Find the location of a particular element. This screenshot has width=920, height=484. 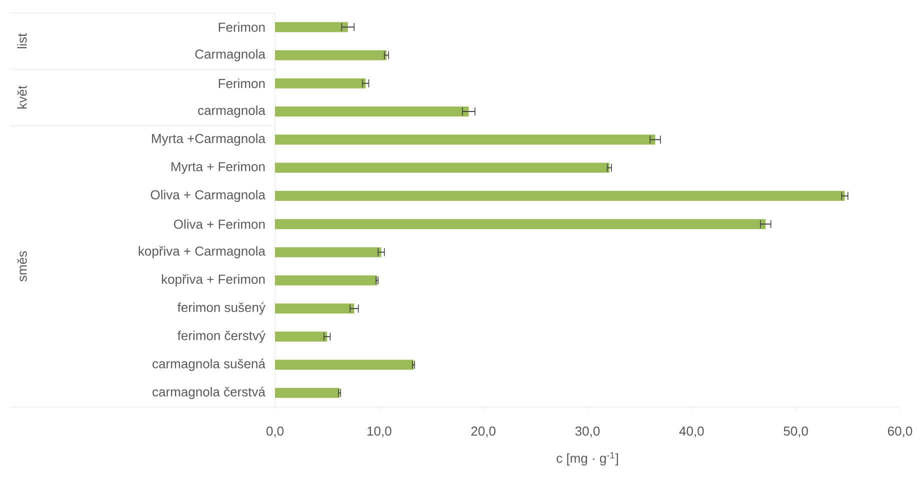

x-tick-label: 60,0 is located at coordinates (900, 432).